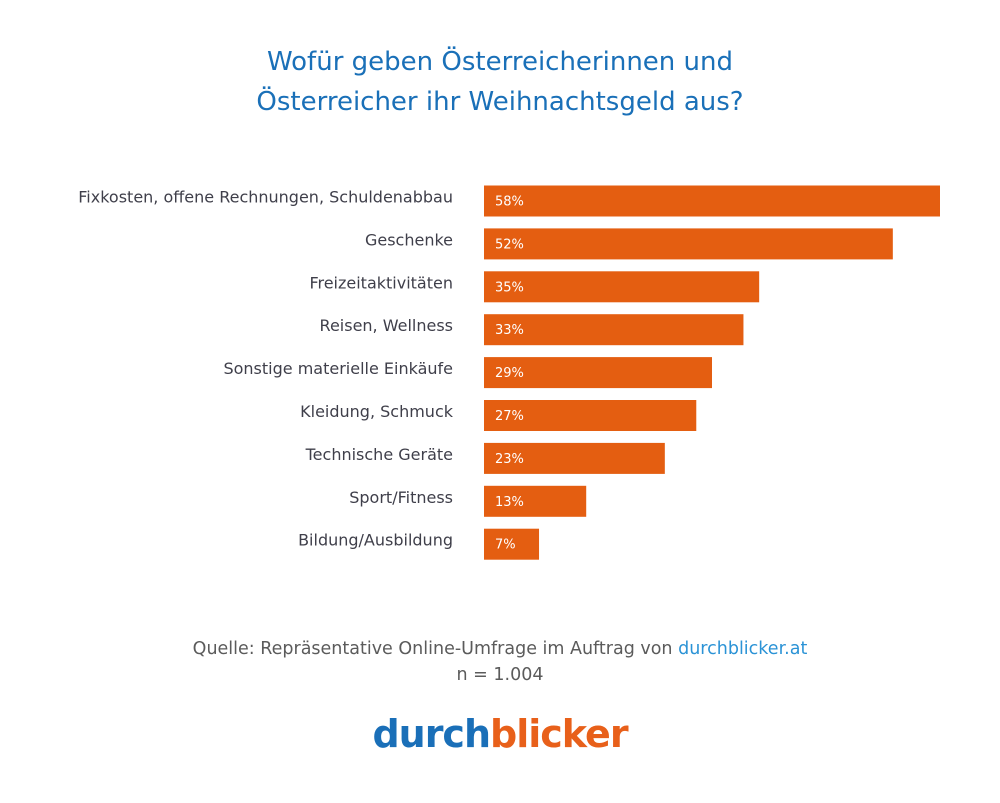  What do you see at coordinates (375, 540) in the screenshot?
I see `category-label: Bildung/Ausbildung` at bounding box center [375, 540].